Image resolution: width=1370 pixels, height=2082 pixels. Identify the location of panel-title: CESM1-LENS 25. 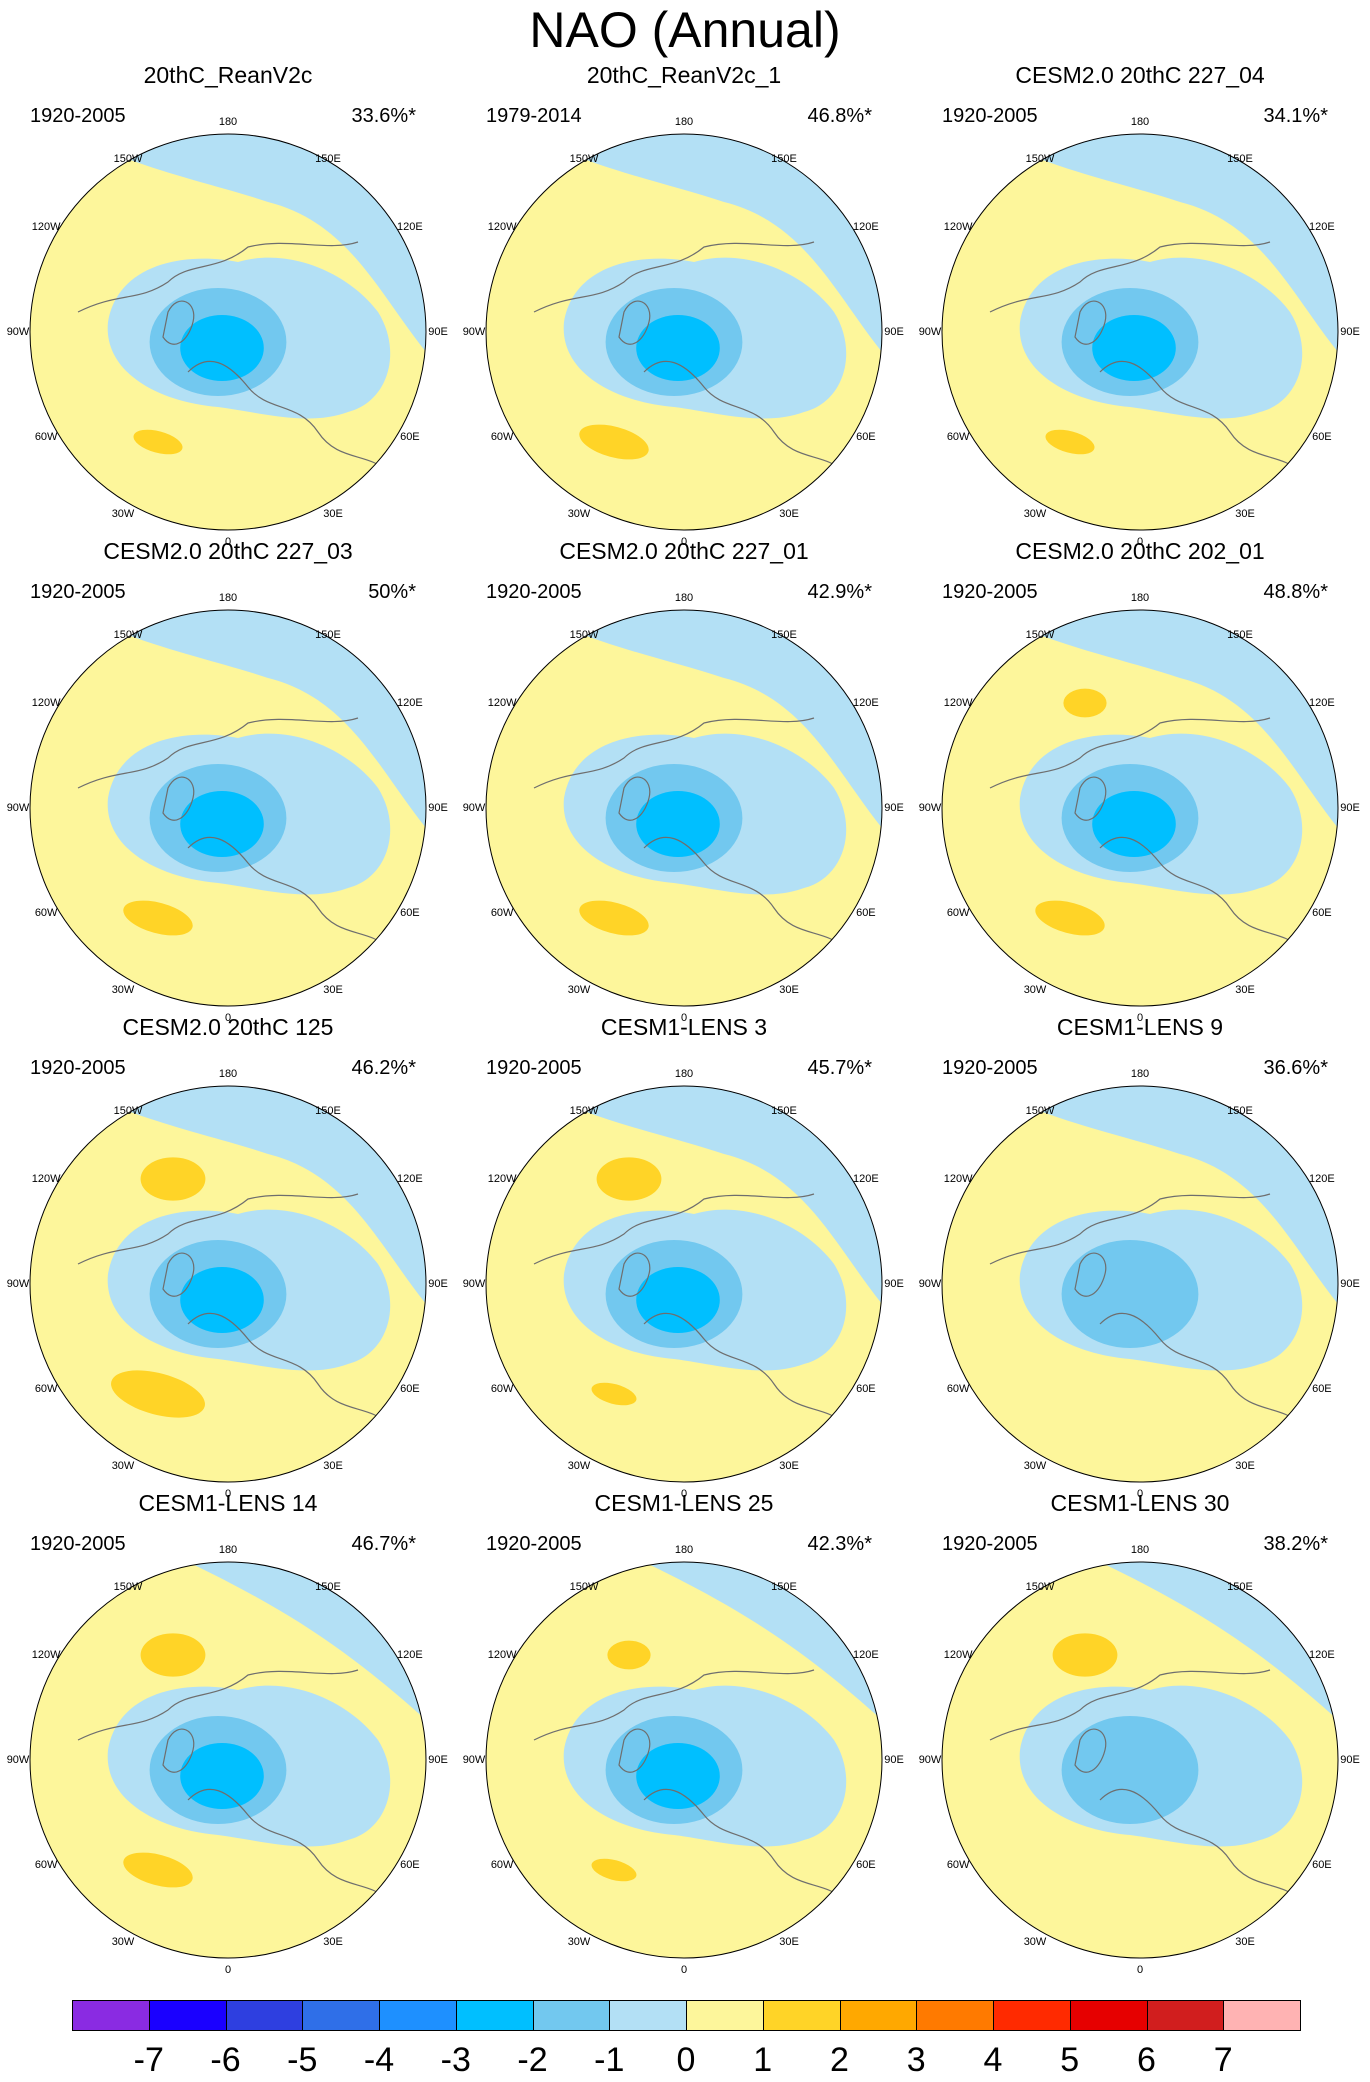
(684, 1503).